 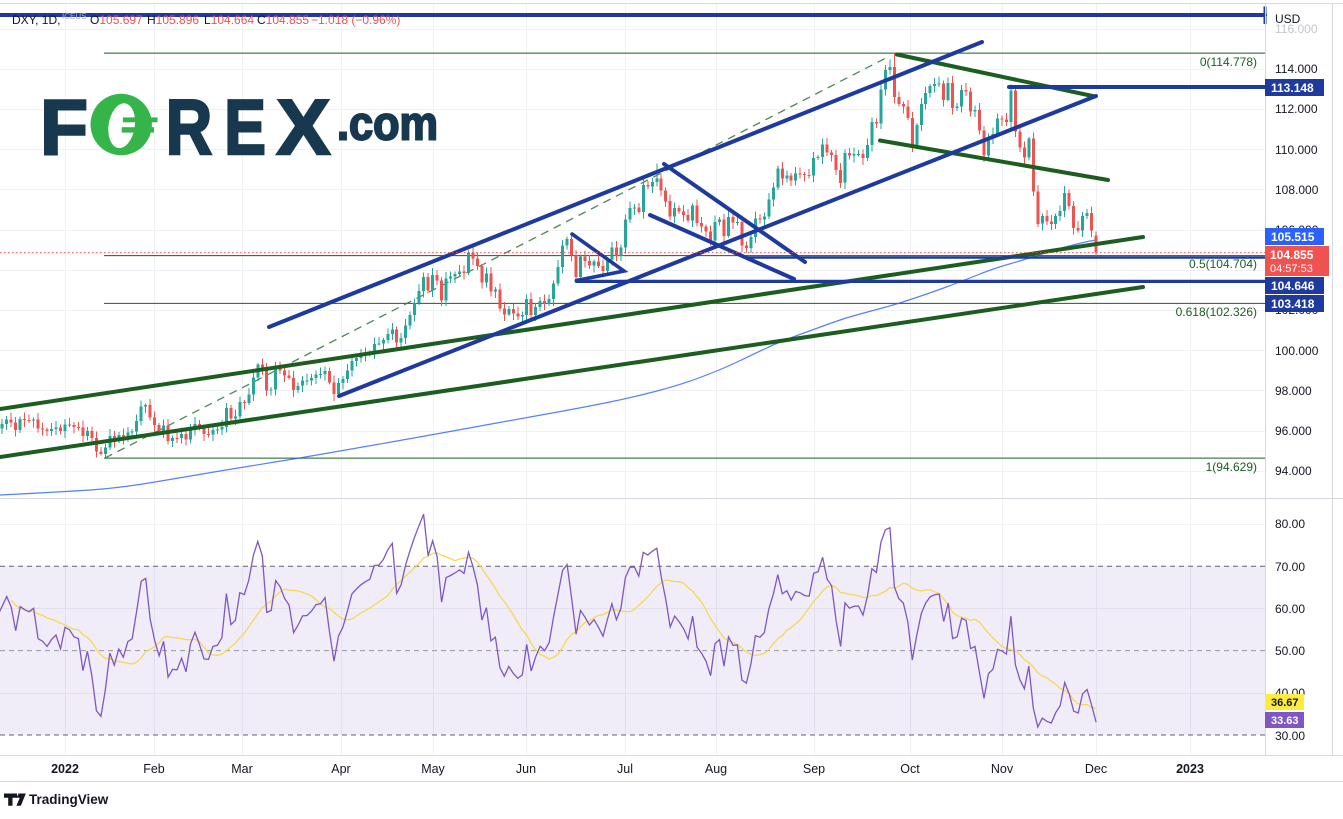 What do you see at coordinates (245, 127) in the screenshot?
I see `svg-text: E` at bounding box center [245, 127].